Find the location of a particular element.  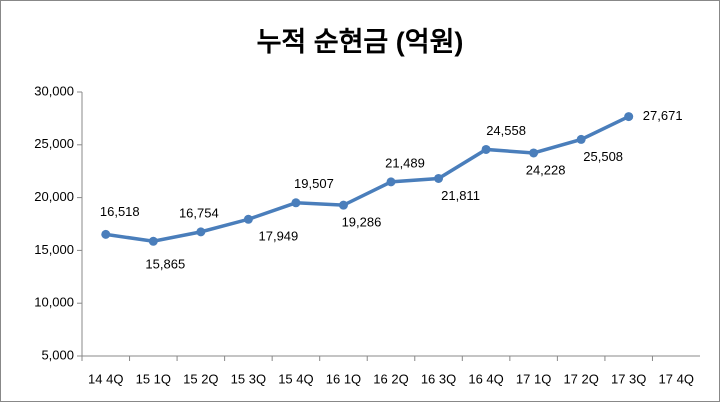

y-tick-label: 10,000 is located at coordinates (54, 302).